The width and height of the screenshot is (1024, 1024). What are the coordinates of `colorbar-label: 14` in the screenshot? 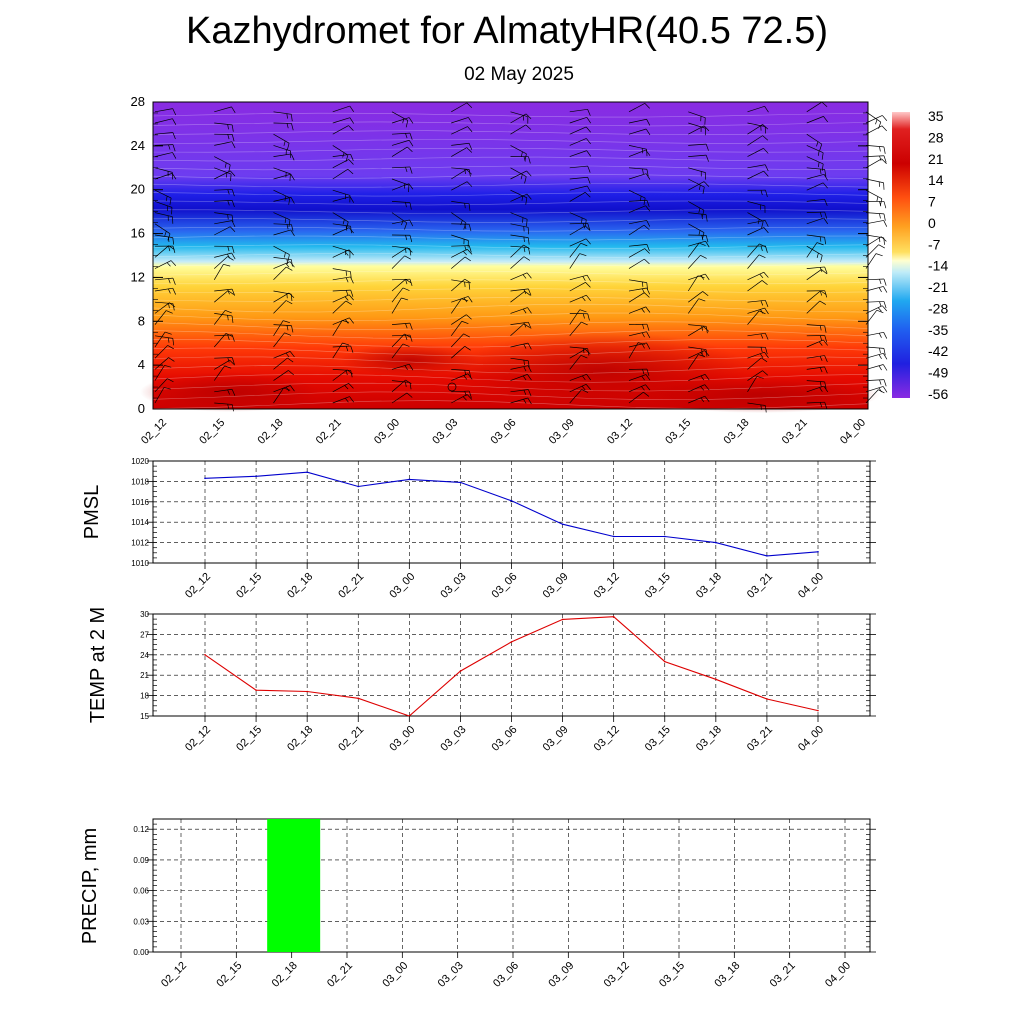 It's located at (936, 180).